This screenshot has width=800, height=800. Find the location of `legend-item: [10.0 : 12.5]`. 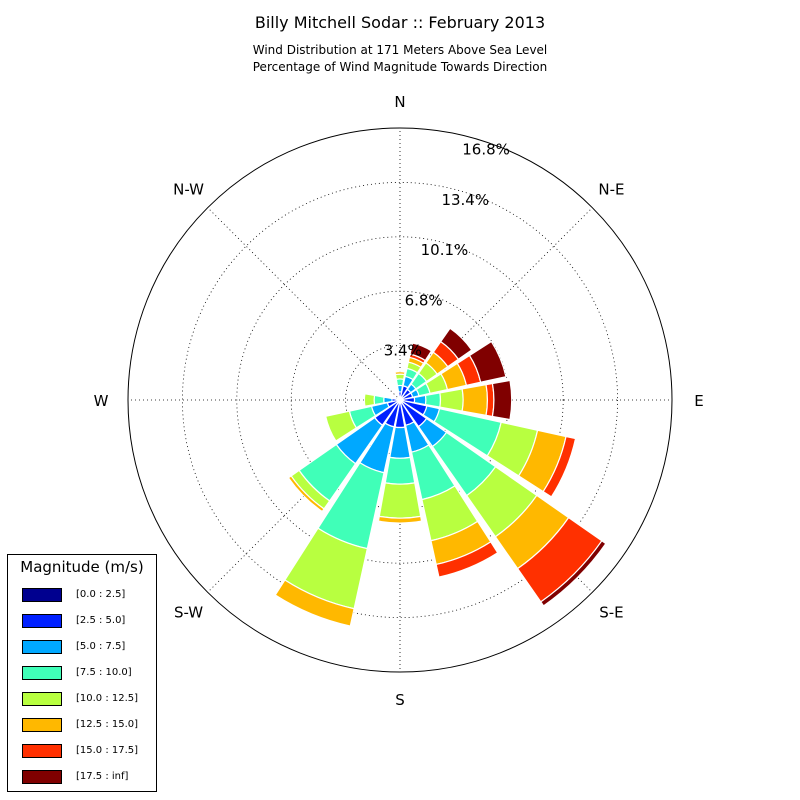

legend-item: [10.0 : 12.5] is located at coordinates (87, 699).